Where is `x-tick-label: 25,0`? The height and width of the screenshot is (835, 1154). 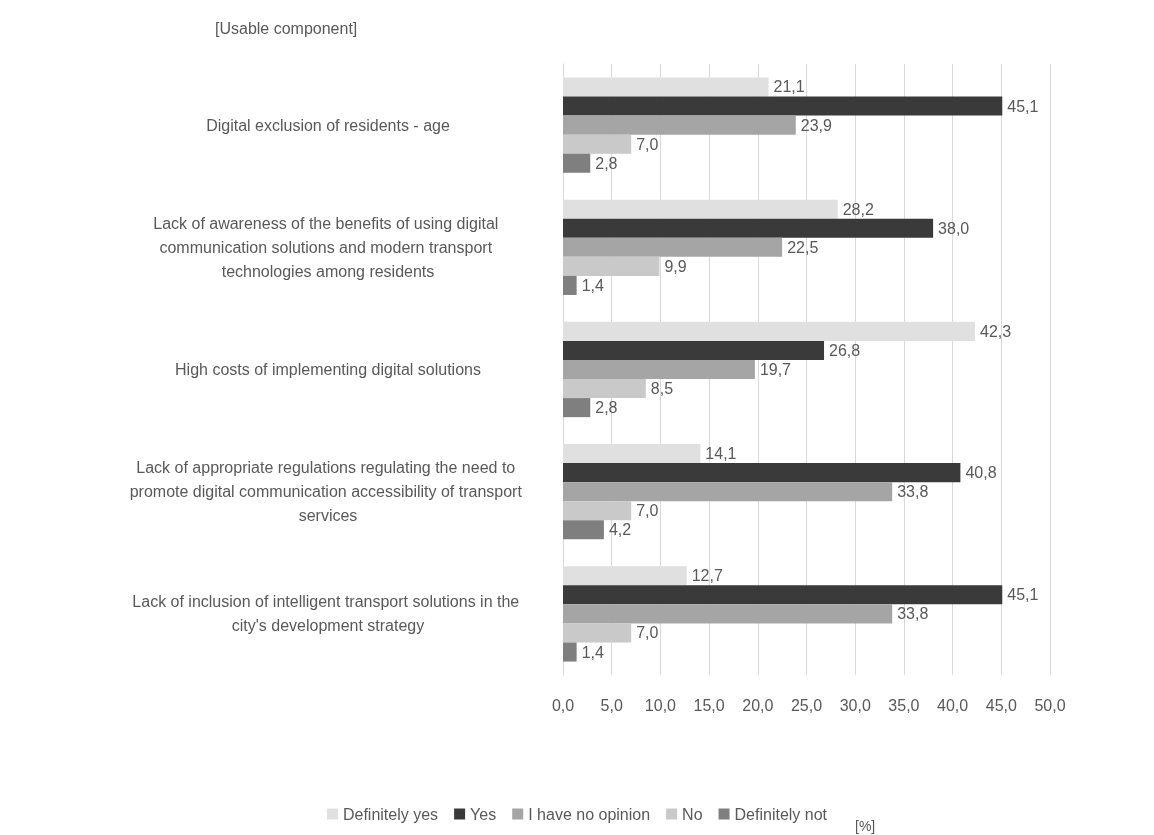 x-tick-label: 25,0 is located at coordinates (806, 705).